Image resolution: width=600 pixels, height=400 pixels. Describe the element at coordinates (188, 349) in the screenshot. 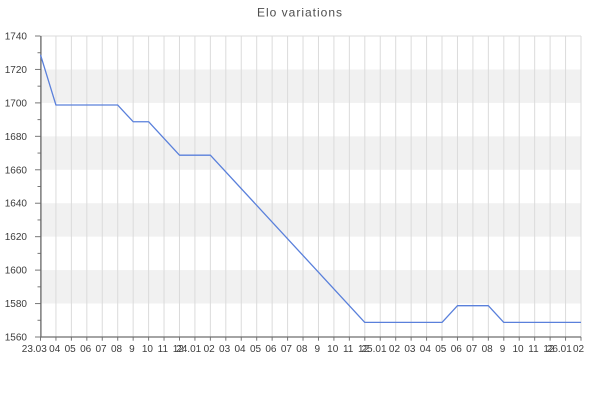

I see `svg-text: 24.01` at that location.